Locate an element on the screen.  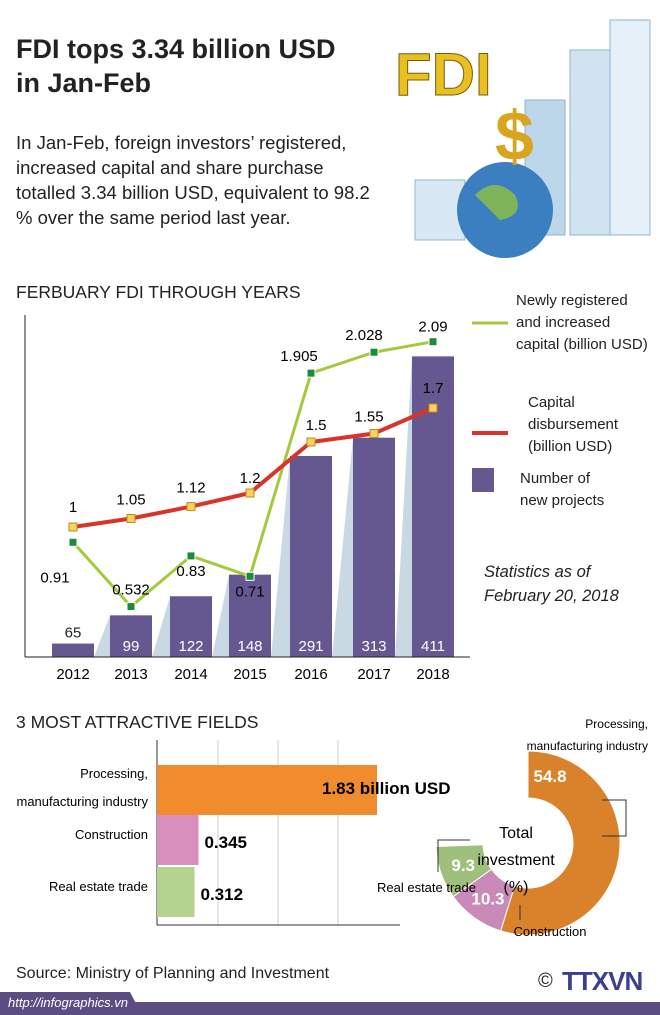
footer-bar is located at coordinates (330, 1003).